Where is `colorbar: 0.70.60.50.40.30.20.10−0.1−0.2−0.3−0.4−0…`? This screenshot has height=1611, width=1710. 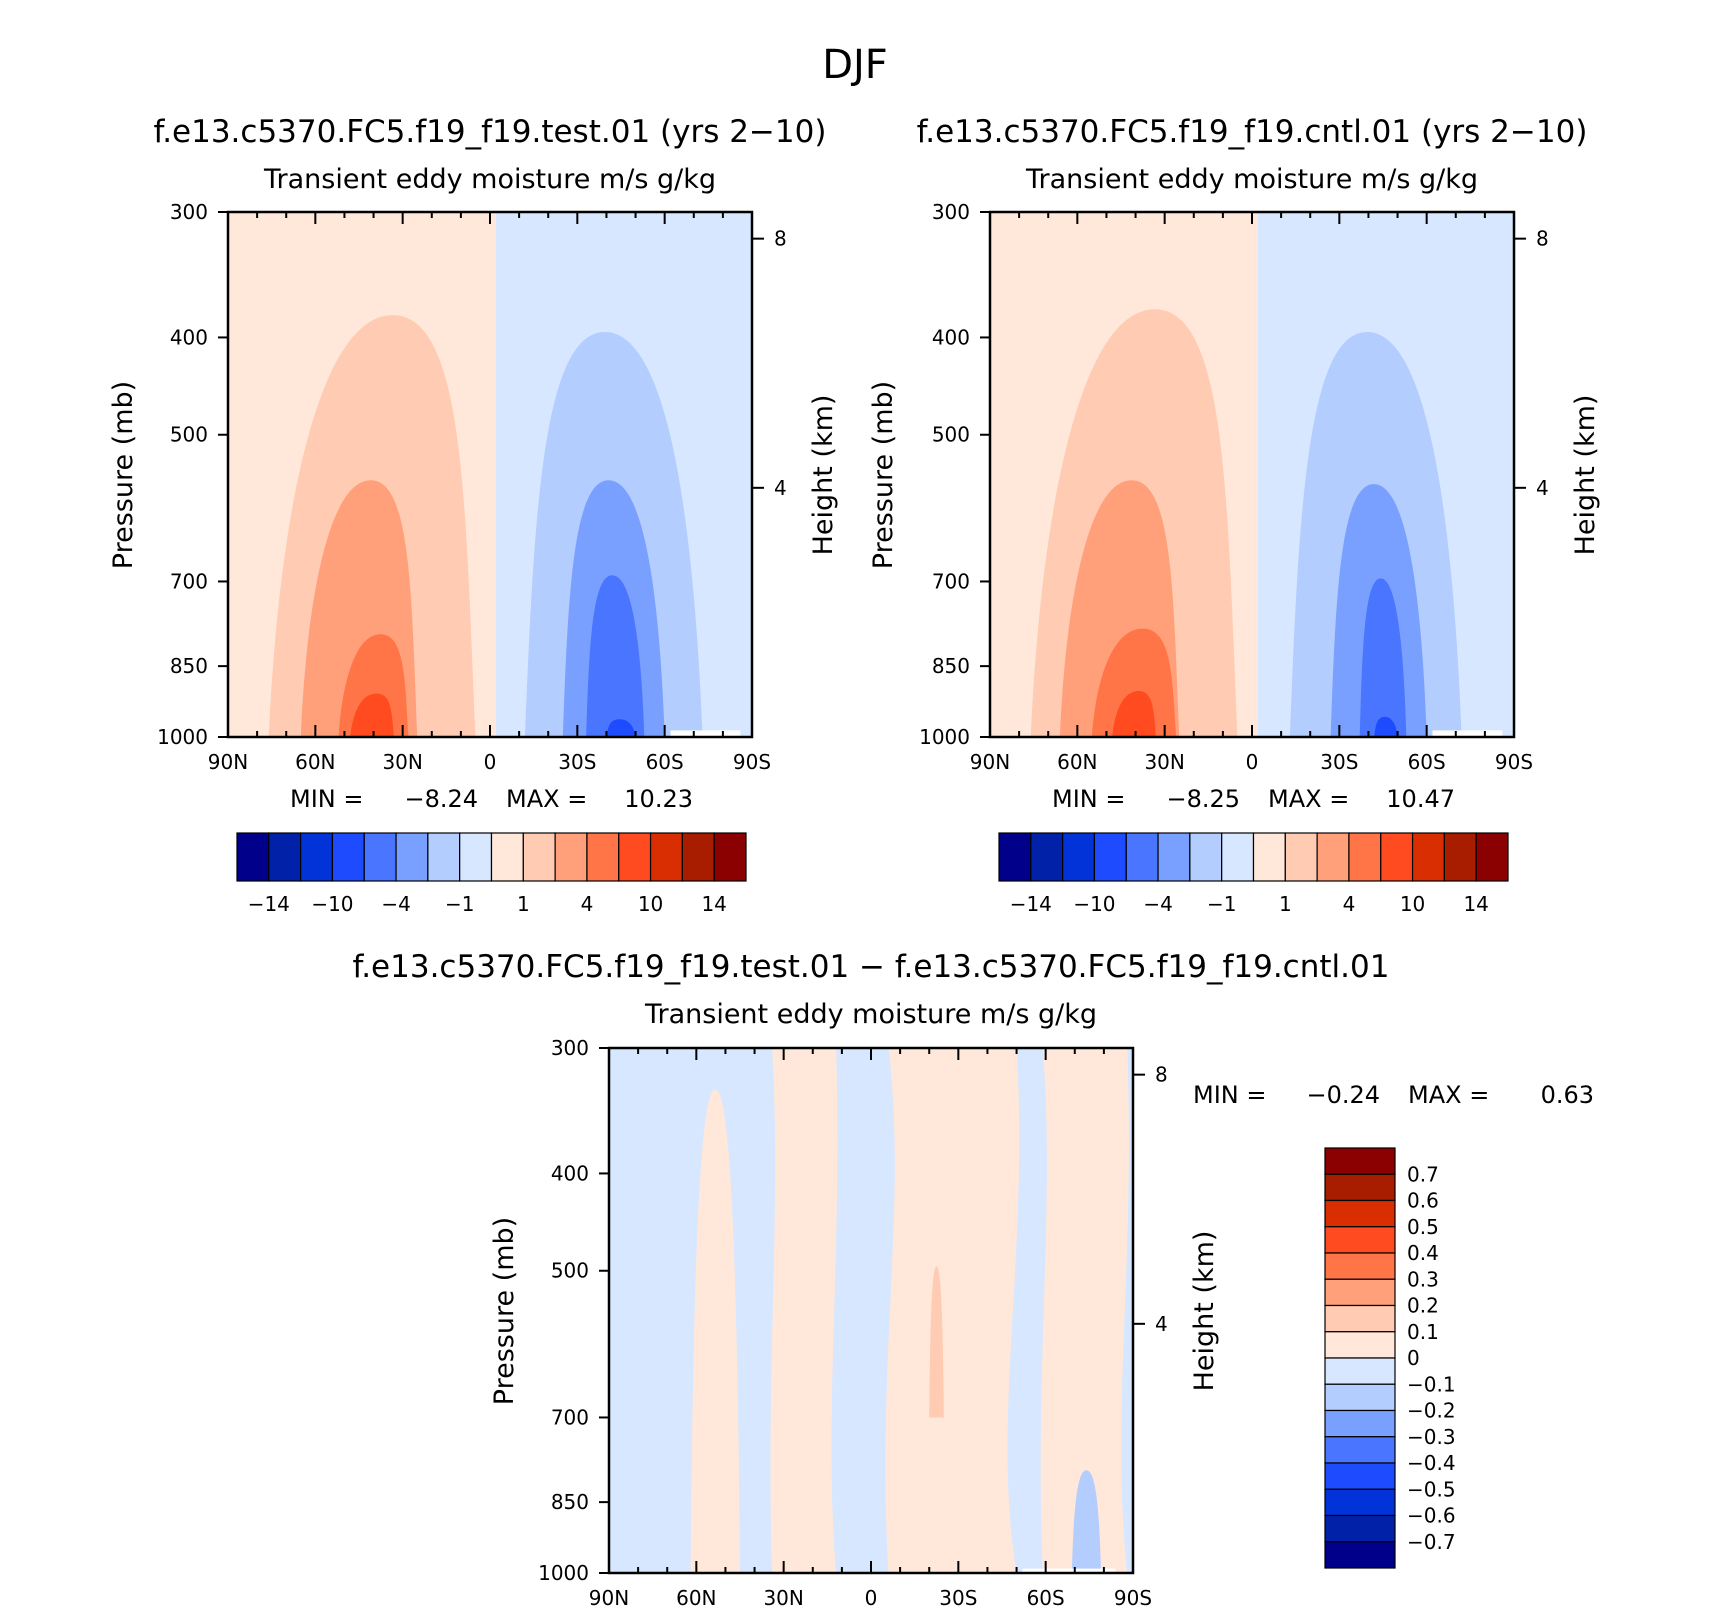
colorbar: 0.70.60.50.40.30.20.10−0.1−0.2−0.3−0.4−0… is located at coordinates (1390, 1358).